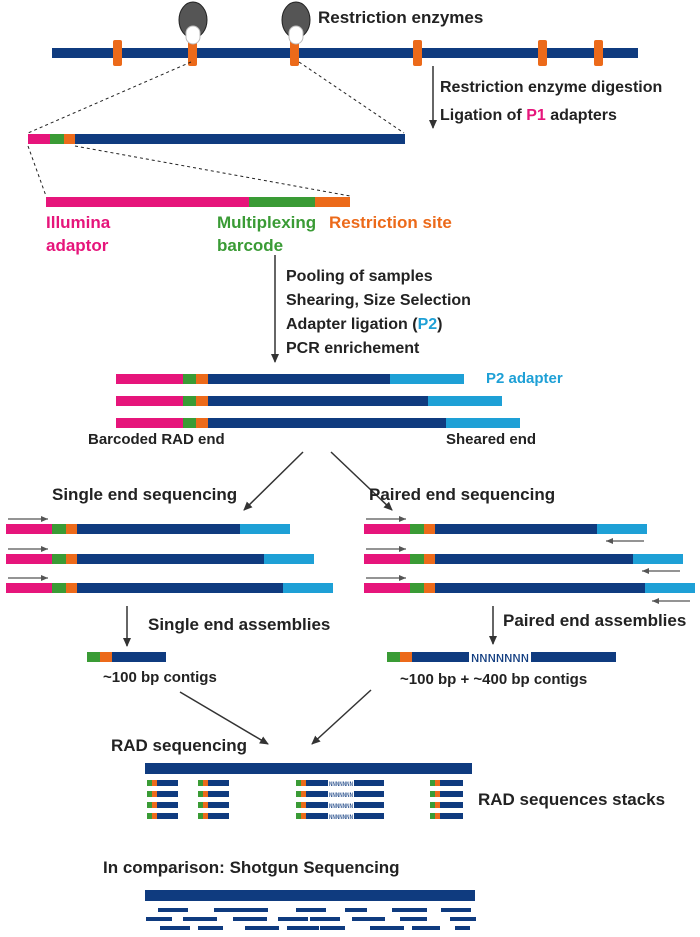  I want to click on illumina-label: Illumina, so click(78, 222).